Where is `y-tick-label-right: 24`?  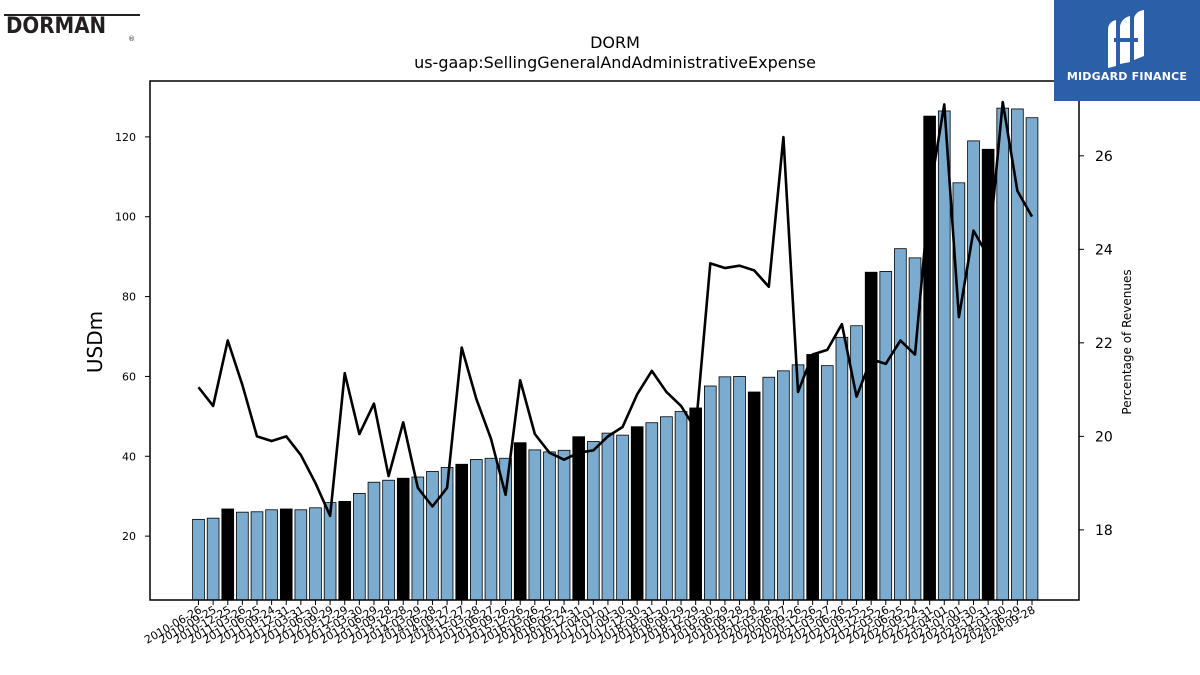 y-tick-label-right: 24 is located at coordinates (1104, 250).